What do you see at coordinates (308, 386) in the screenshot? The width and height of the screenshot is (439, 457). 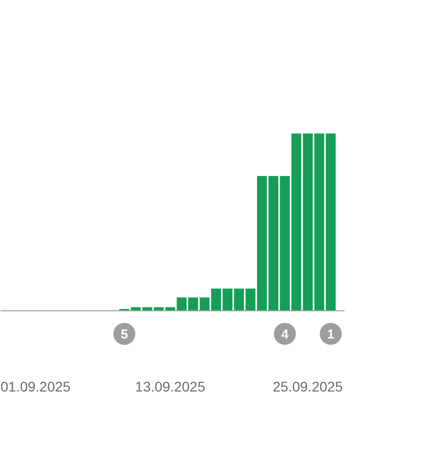 I see `x-tick-label: 25.09.2025` at bounding box center [308, 386].